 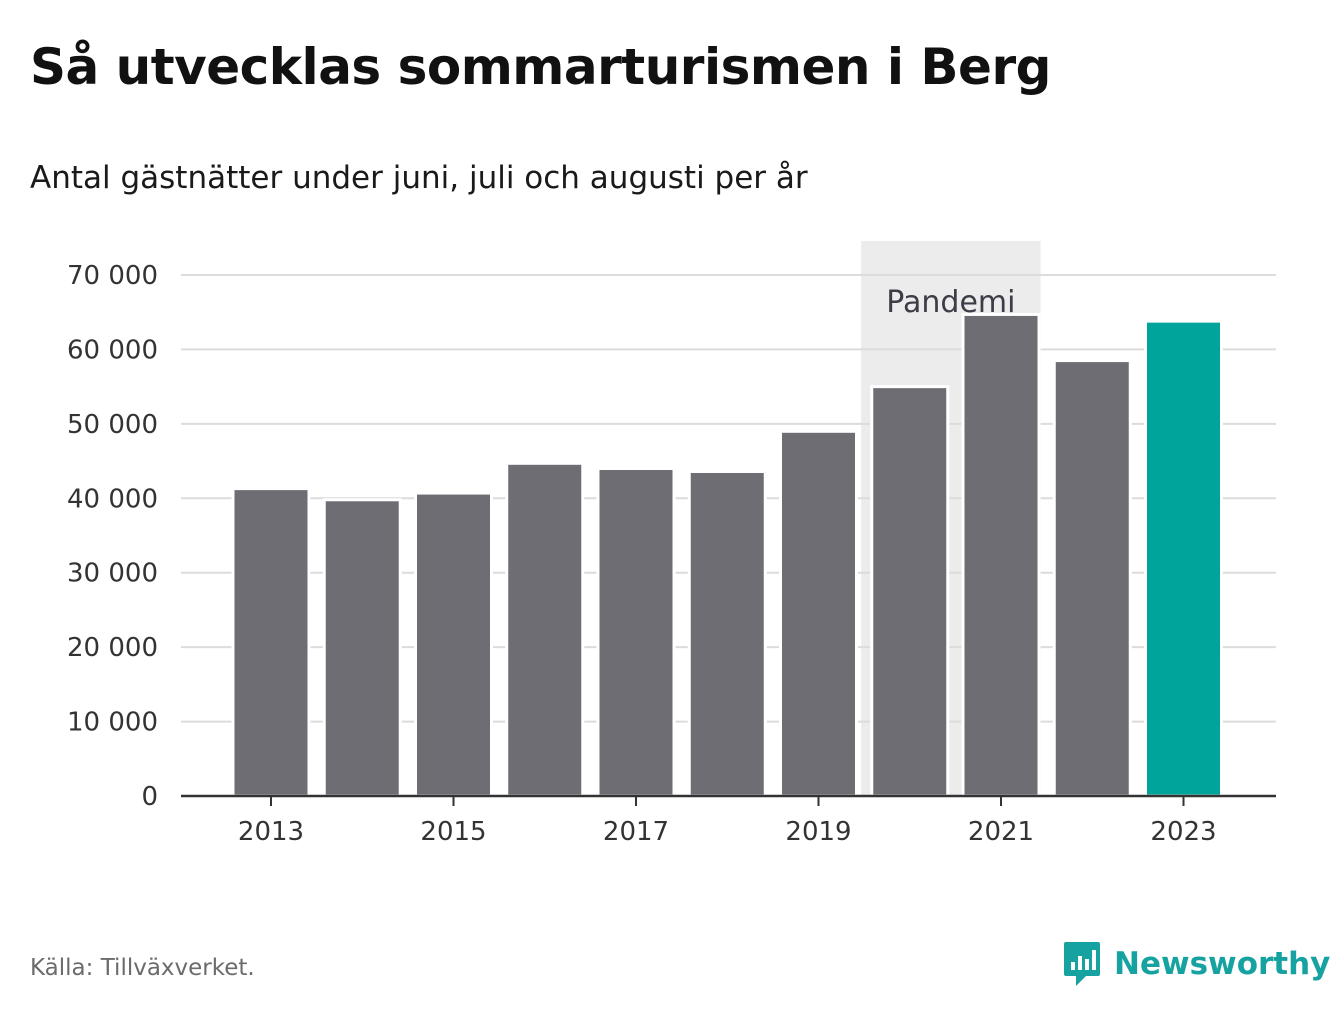 What do you see at coordinates (112, 276) in the screenshot?
I see `y-tick-label: 70 000` at bounding box center [112, 276].